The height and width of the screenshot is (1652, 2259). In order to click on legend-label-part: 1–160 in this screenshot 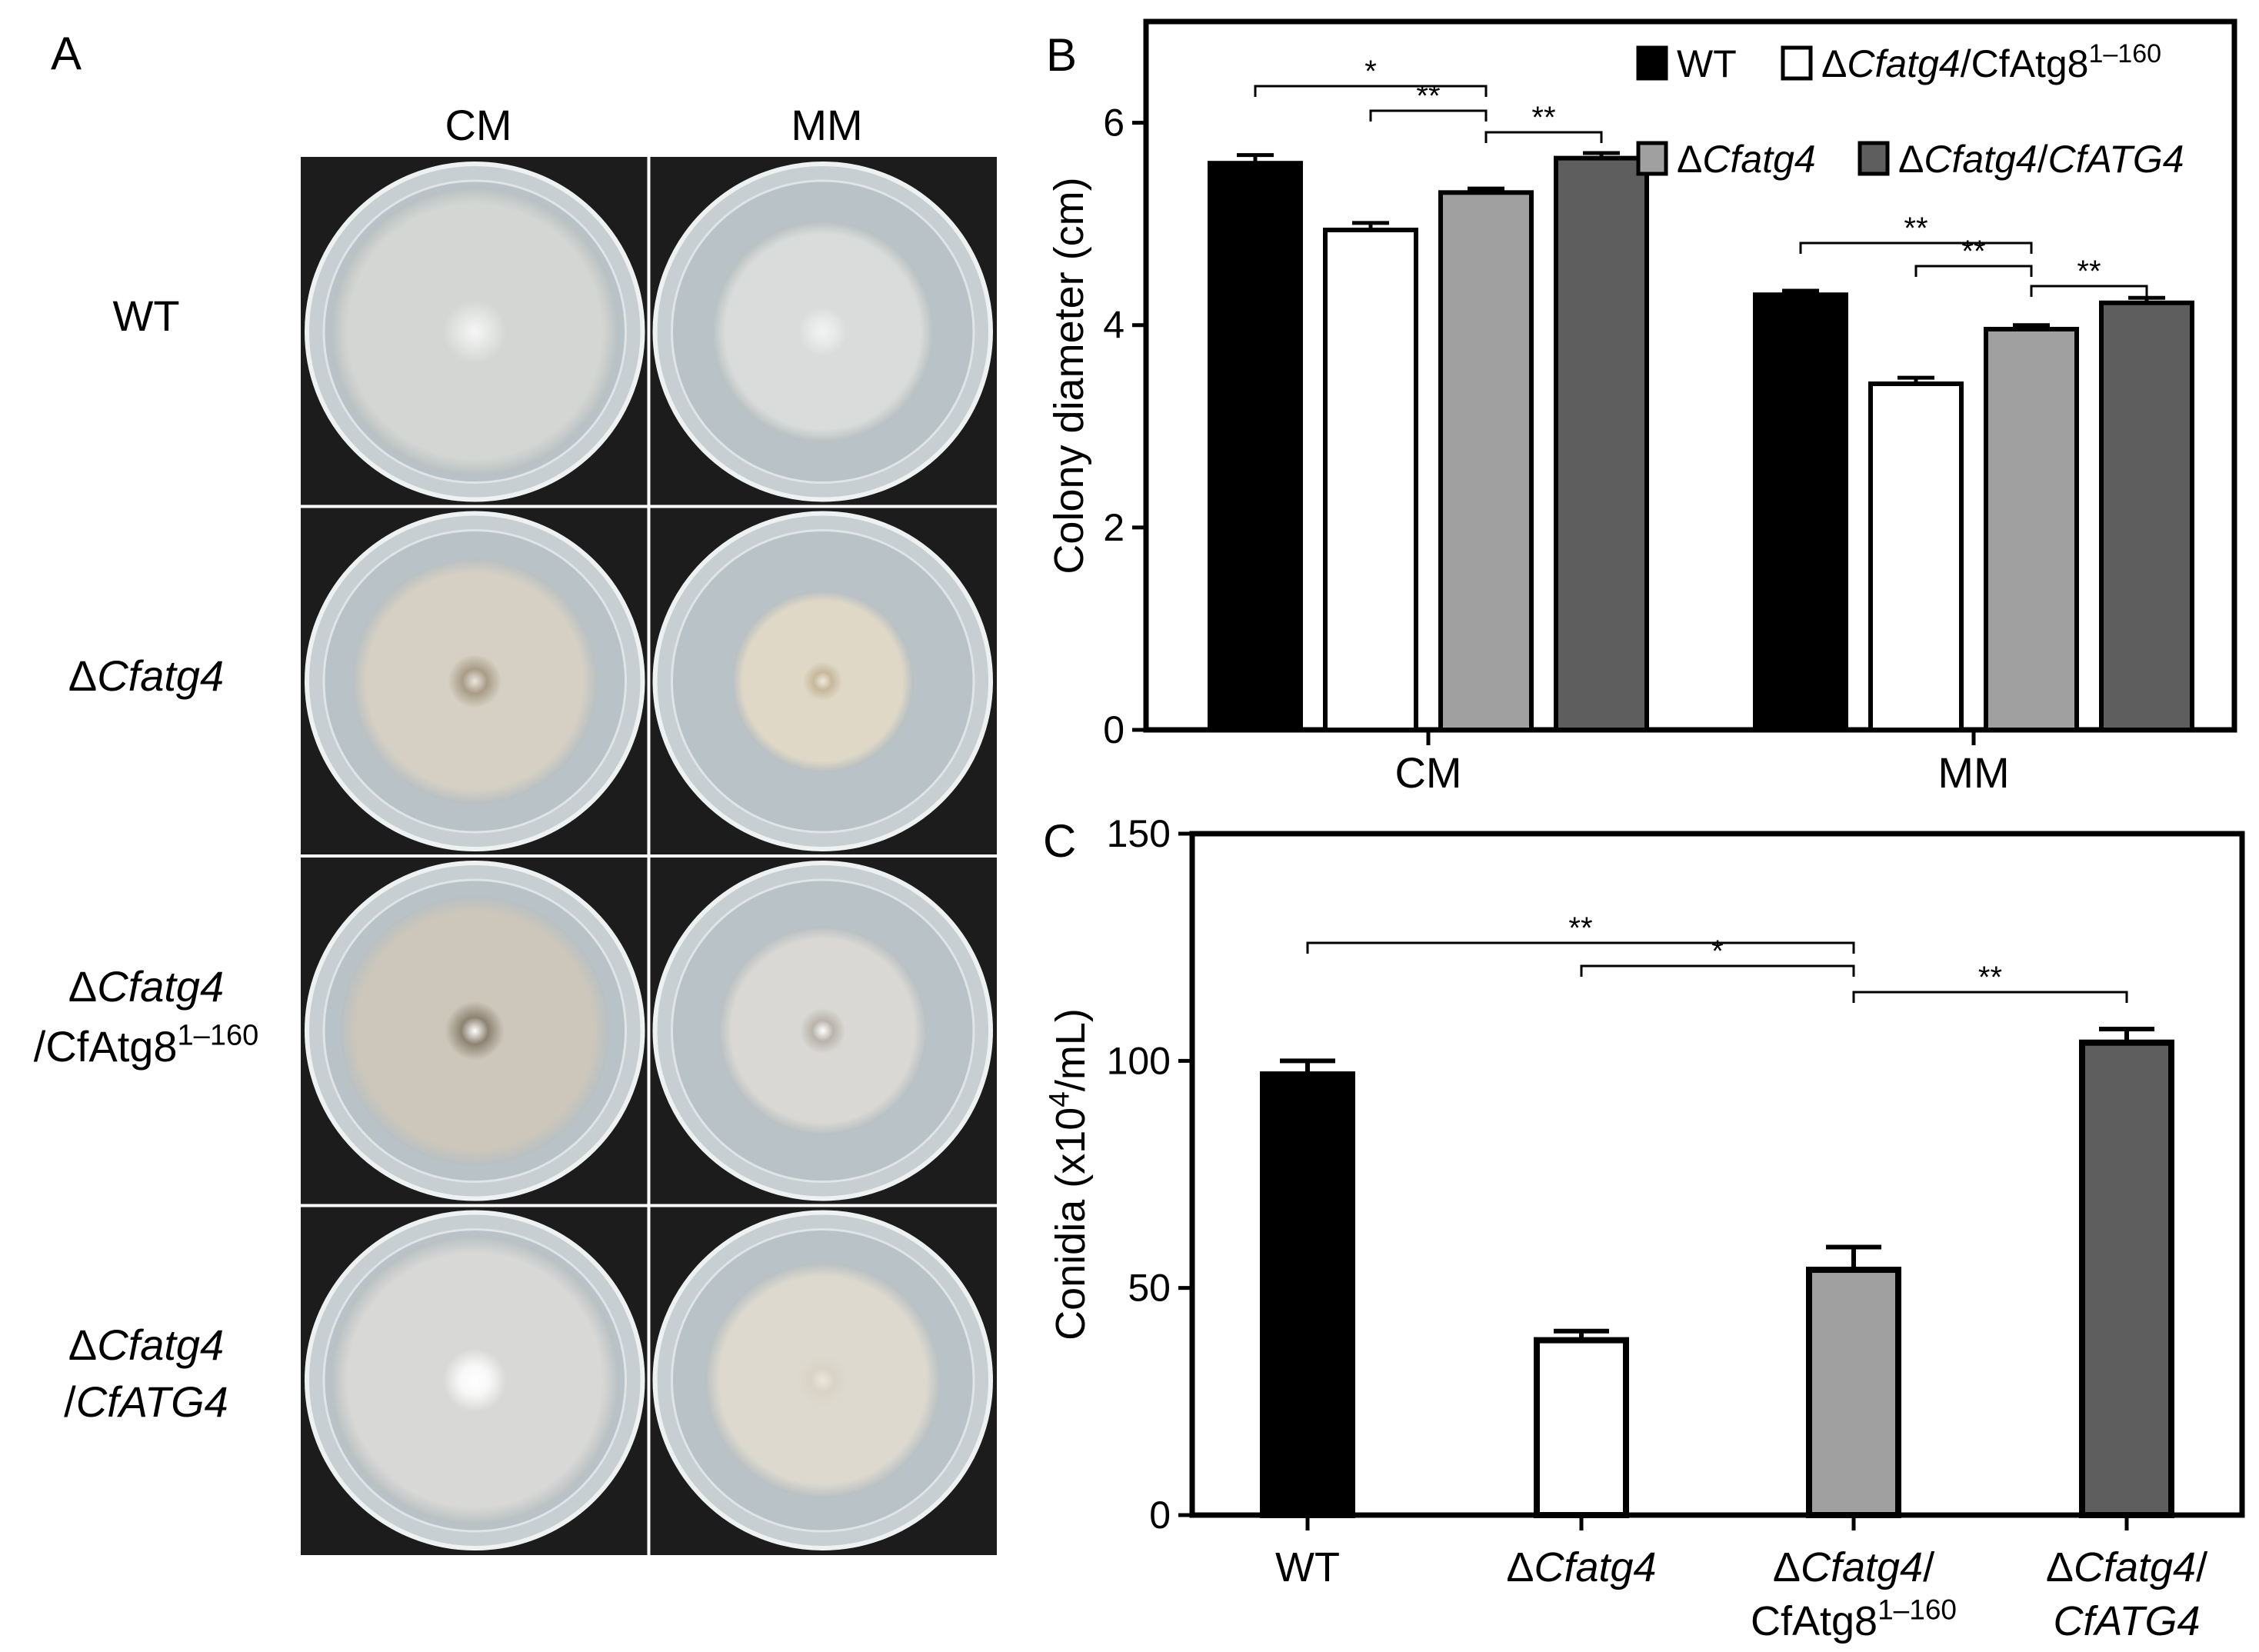, I will do `click(2124, 53)`.